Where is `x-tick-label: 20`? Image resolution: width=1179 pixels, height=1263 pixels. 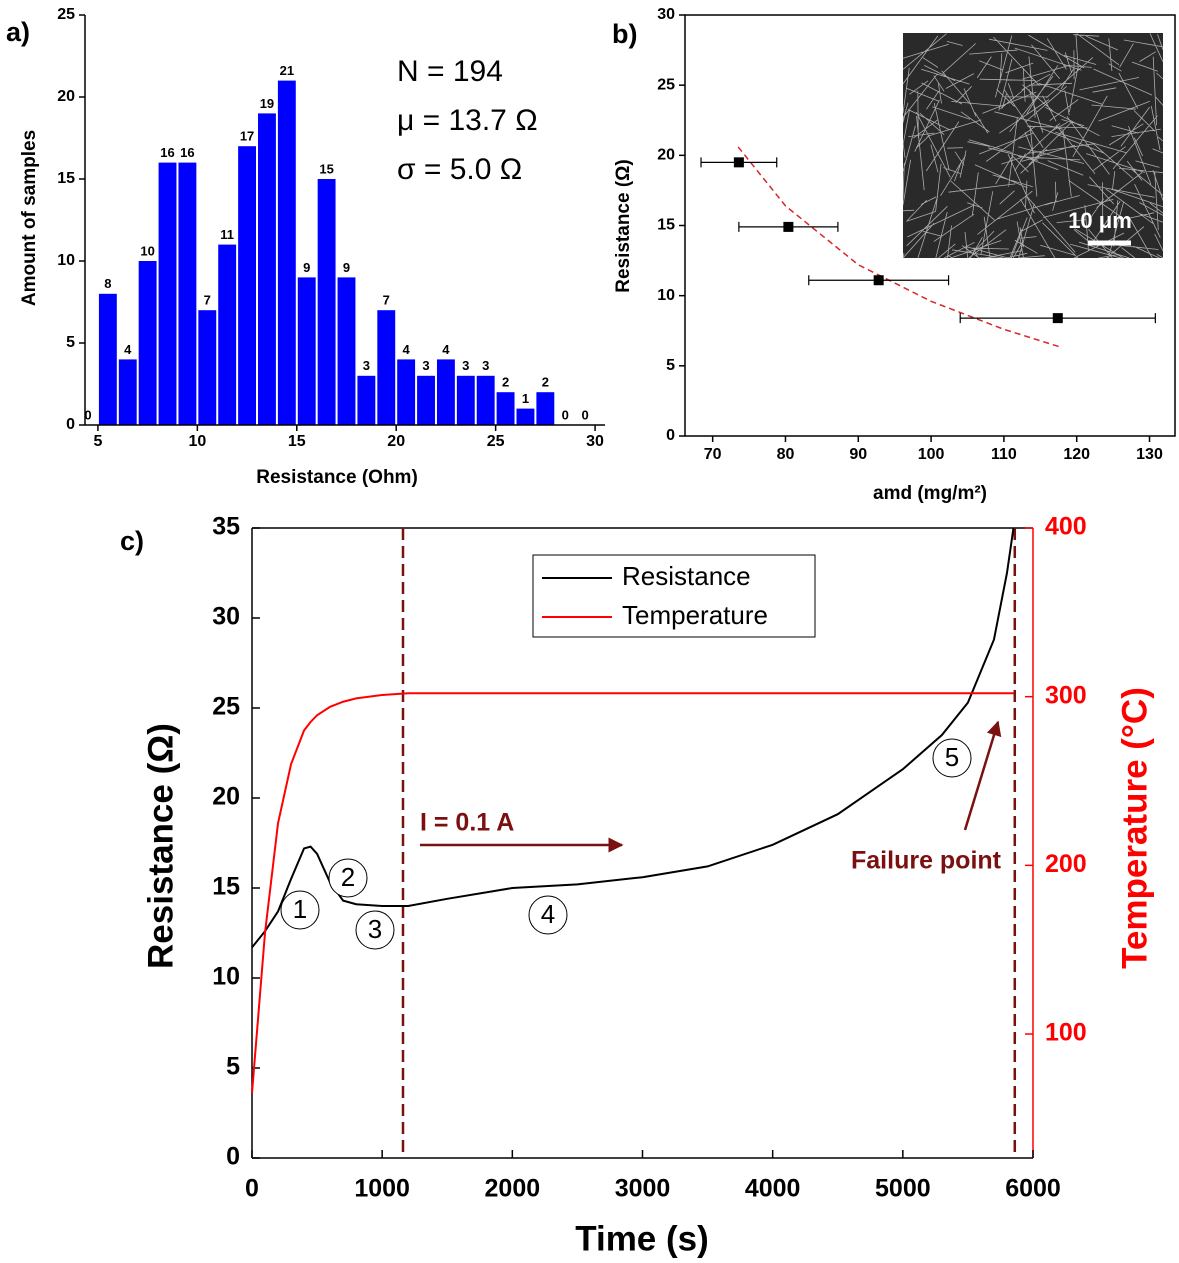
x-tick-label: 20 is located at coordinates (396, 441).